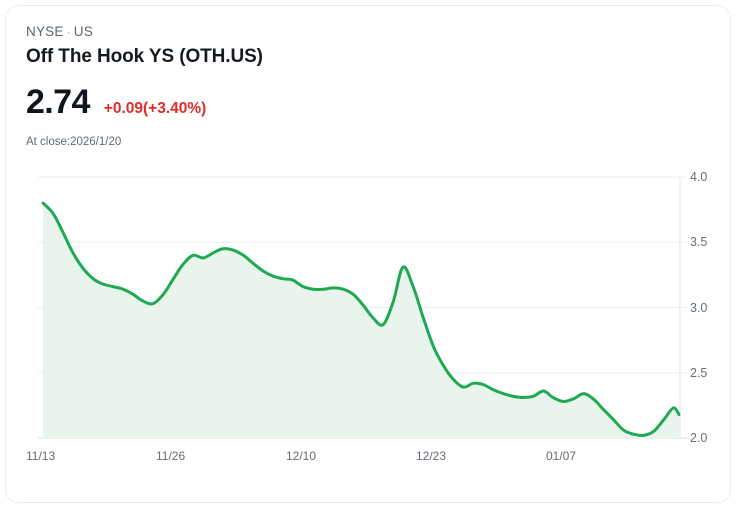 Image resolution: width=736 pixels, height=508 pixels. Describe the element at coordinates (83, 31) in the screenshot. I see `region-label: US` at that location.